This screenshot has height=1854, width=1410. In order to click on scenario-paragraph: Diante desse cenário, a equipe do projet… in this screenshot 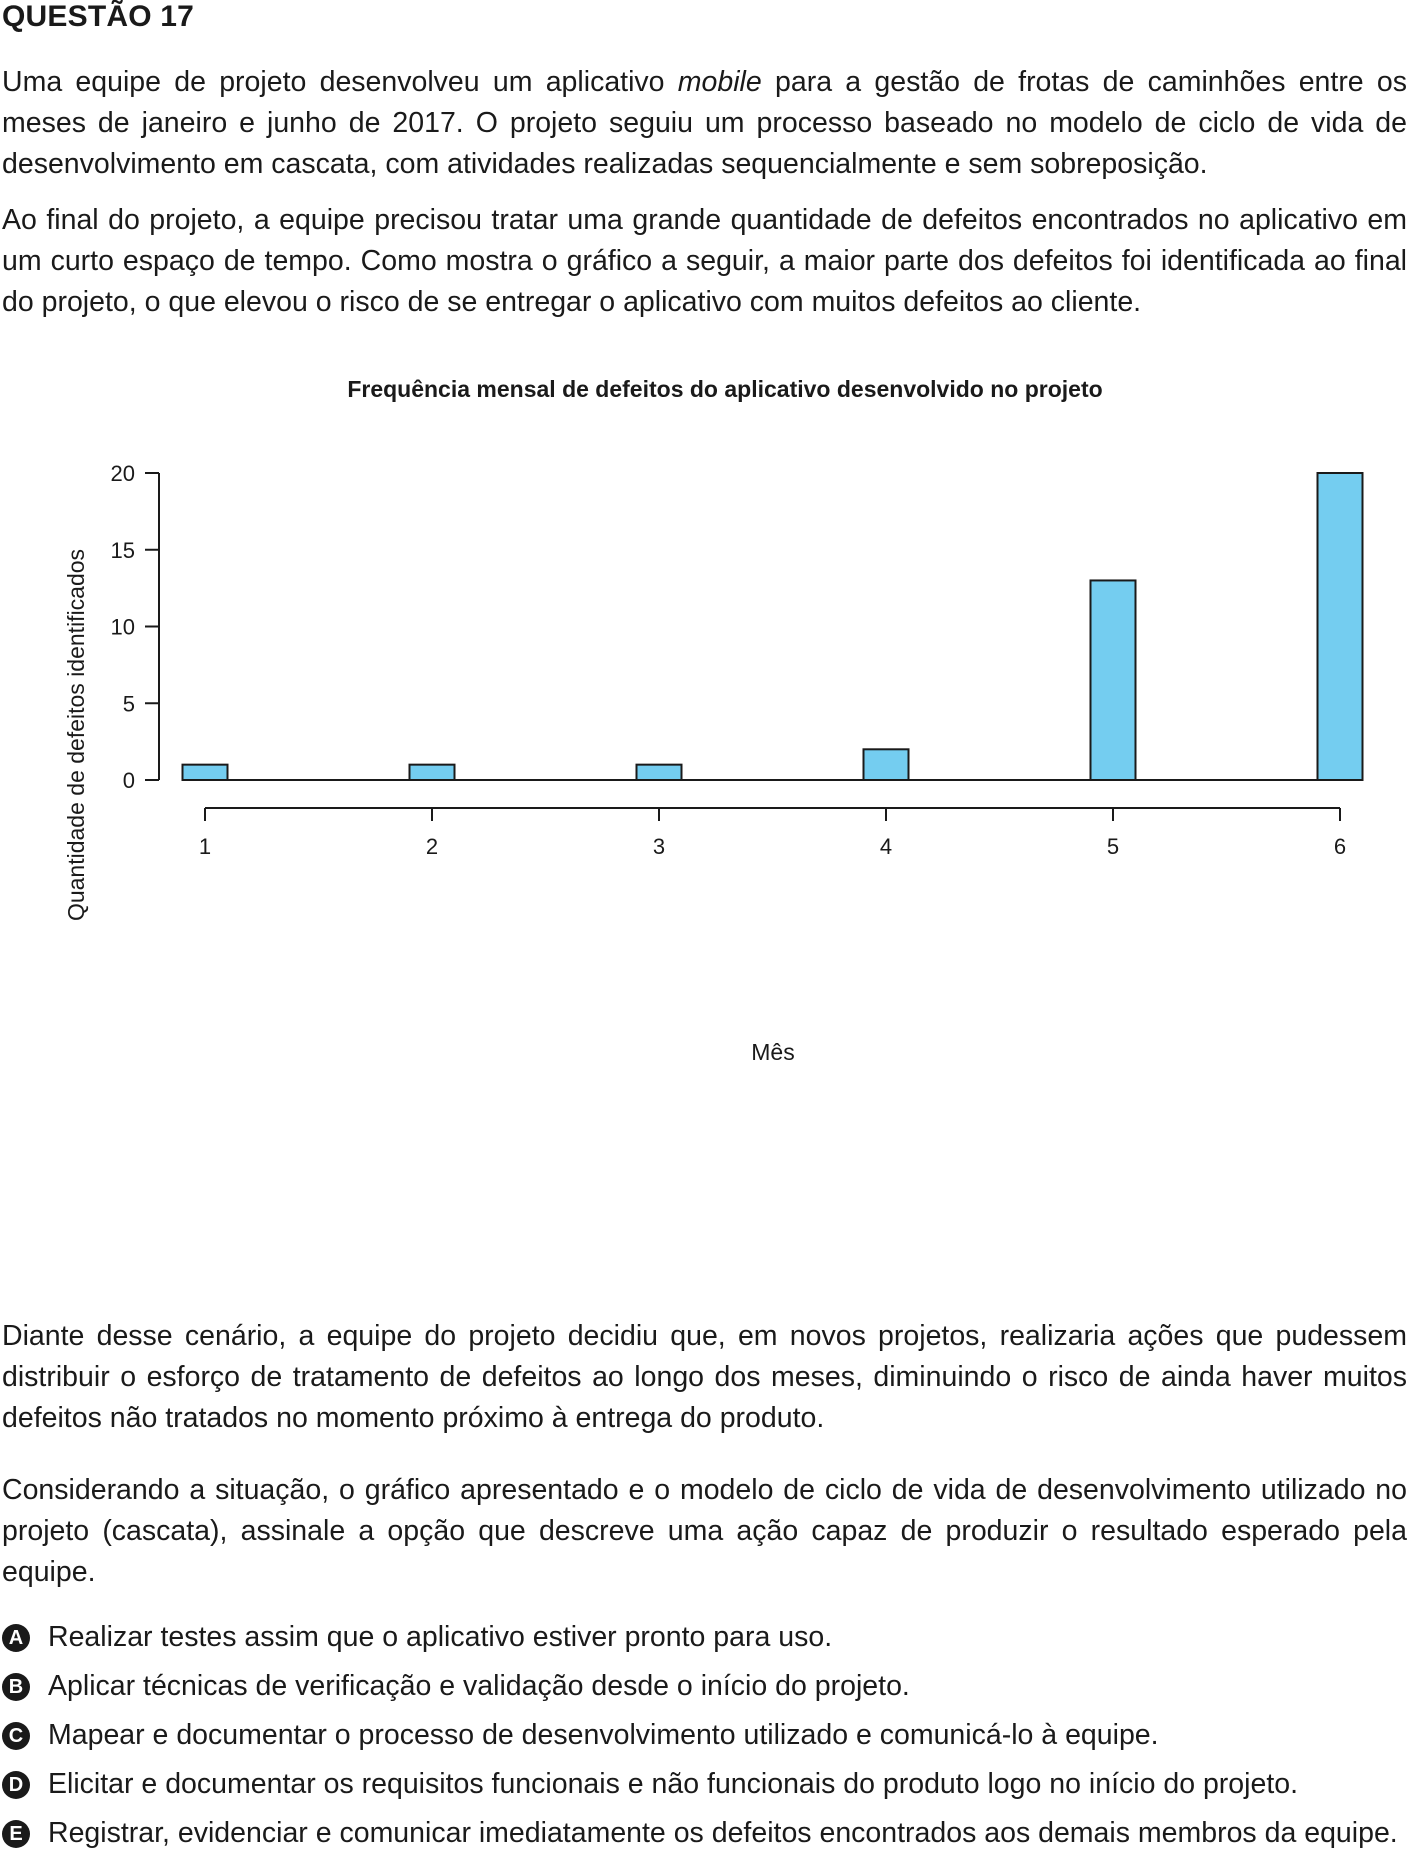, I will do `click(704, 1377)`.